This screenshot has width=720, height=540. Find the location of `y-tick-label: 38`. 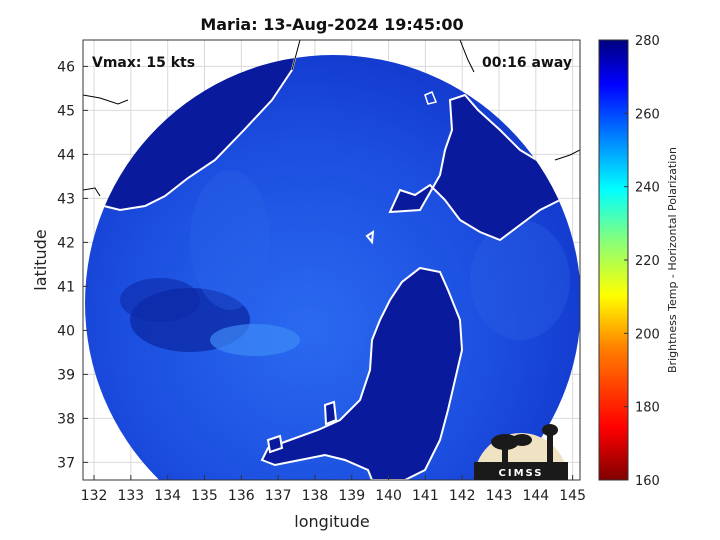

y-tick-label: 38 is located at coordinates (66, 419).